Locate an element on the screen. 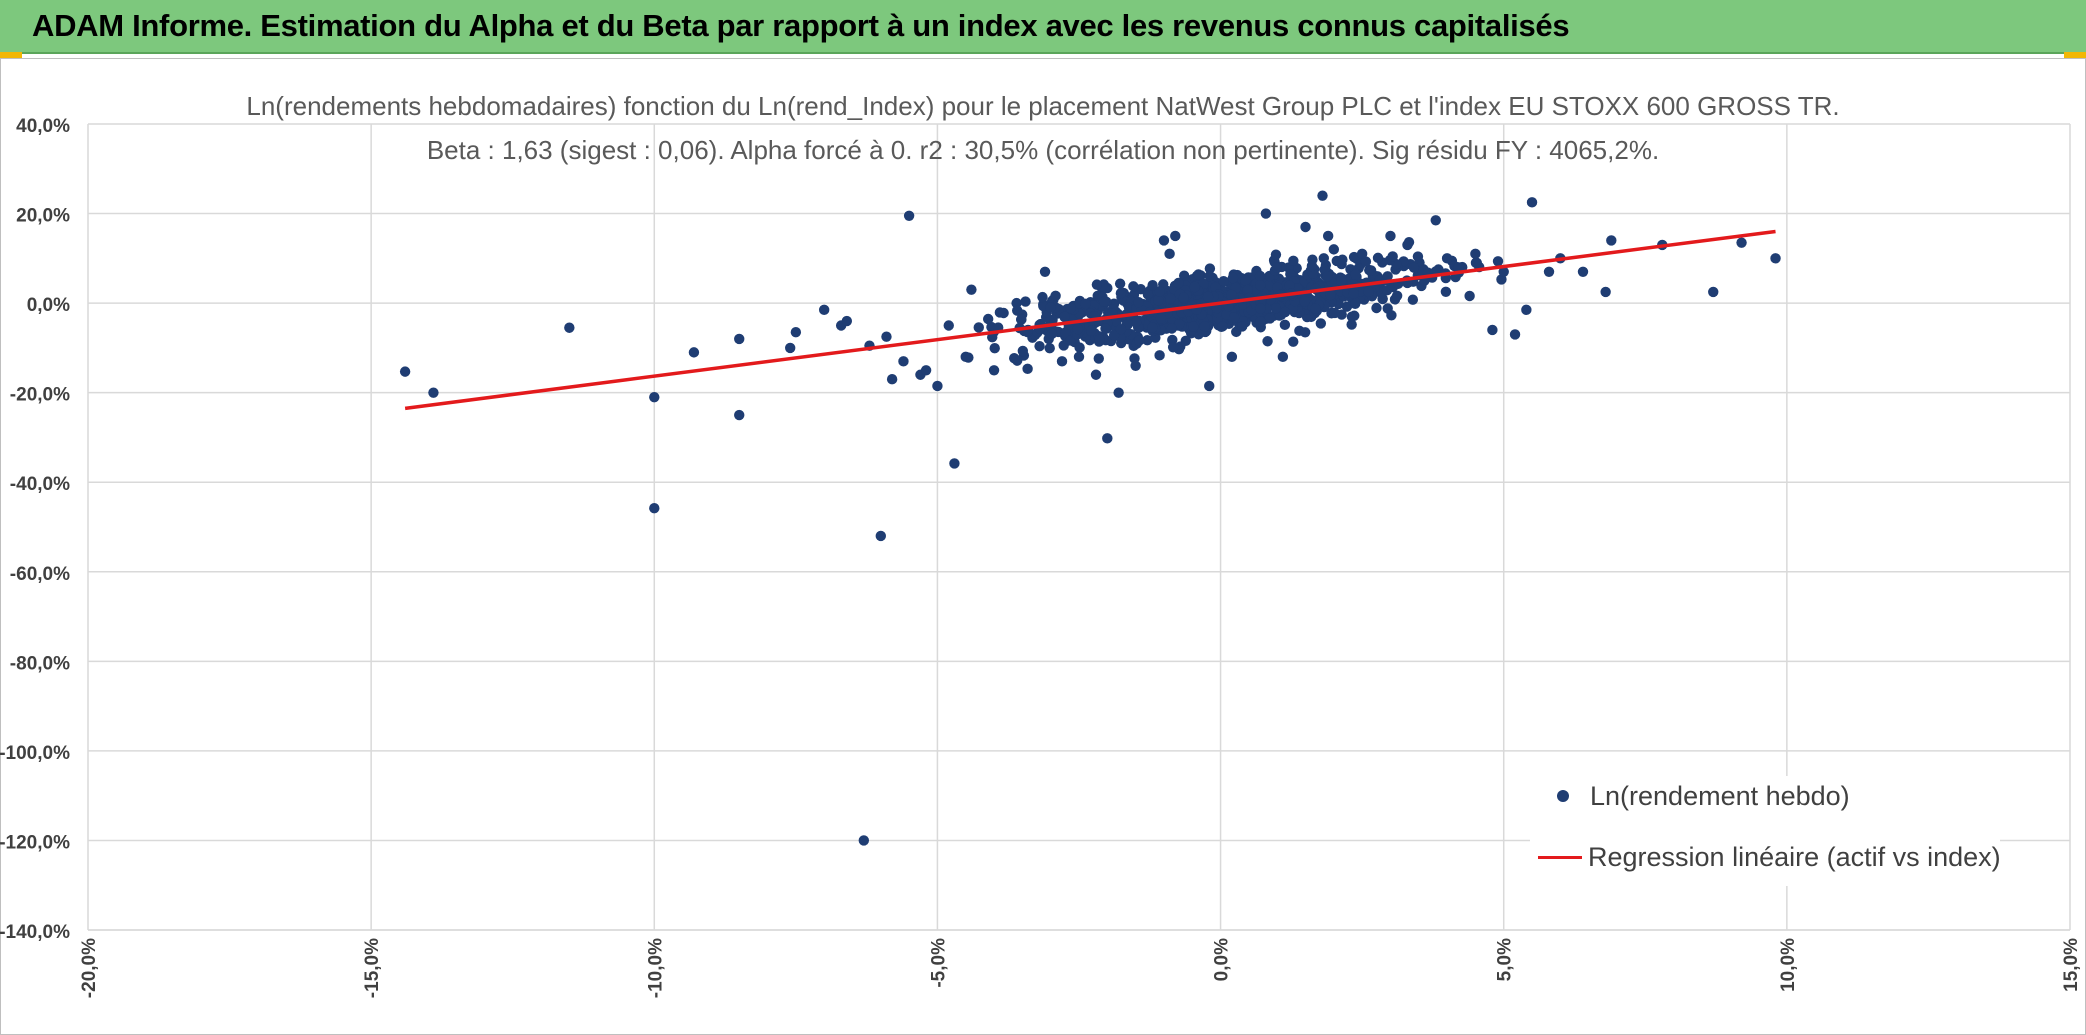  legend-dot-icon is located at coordinates (1563, 796).